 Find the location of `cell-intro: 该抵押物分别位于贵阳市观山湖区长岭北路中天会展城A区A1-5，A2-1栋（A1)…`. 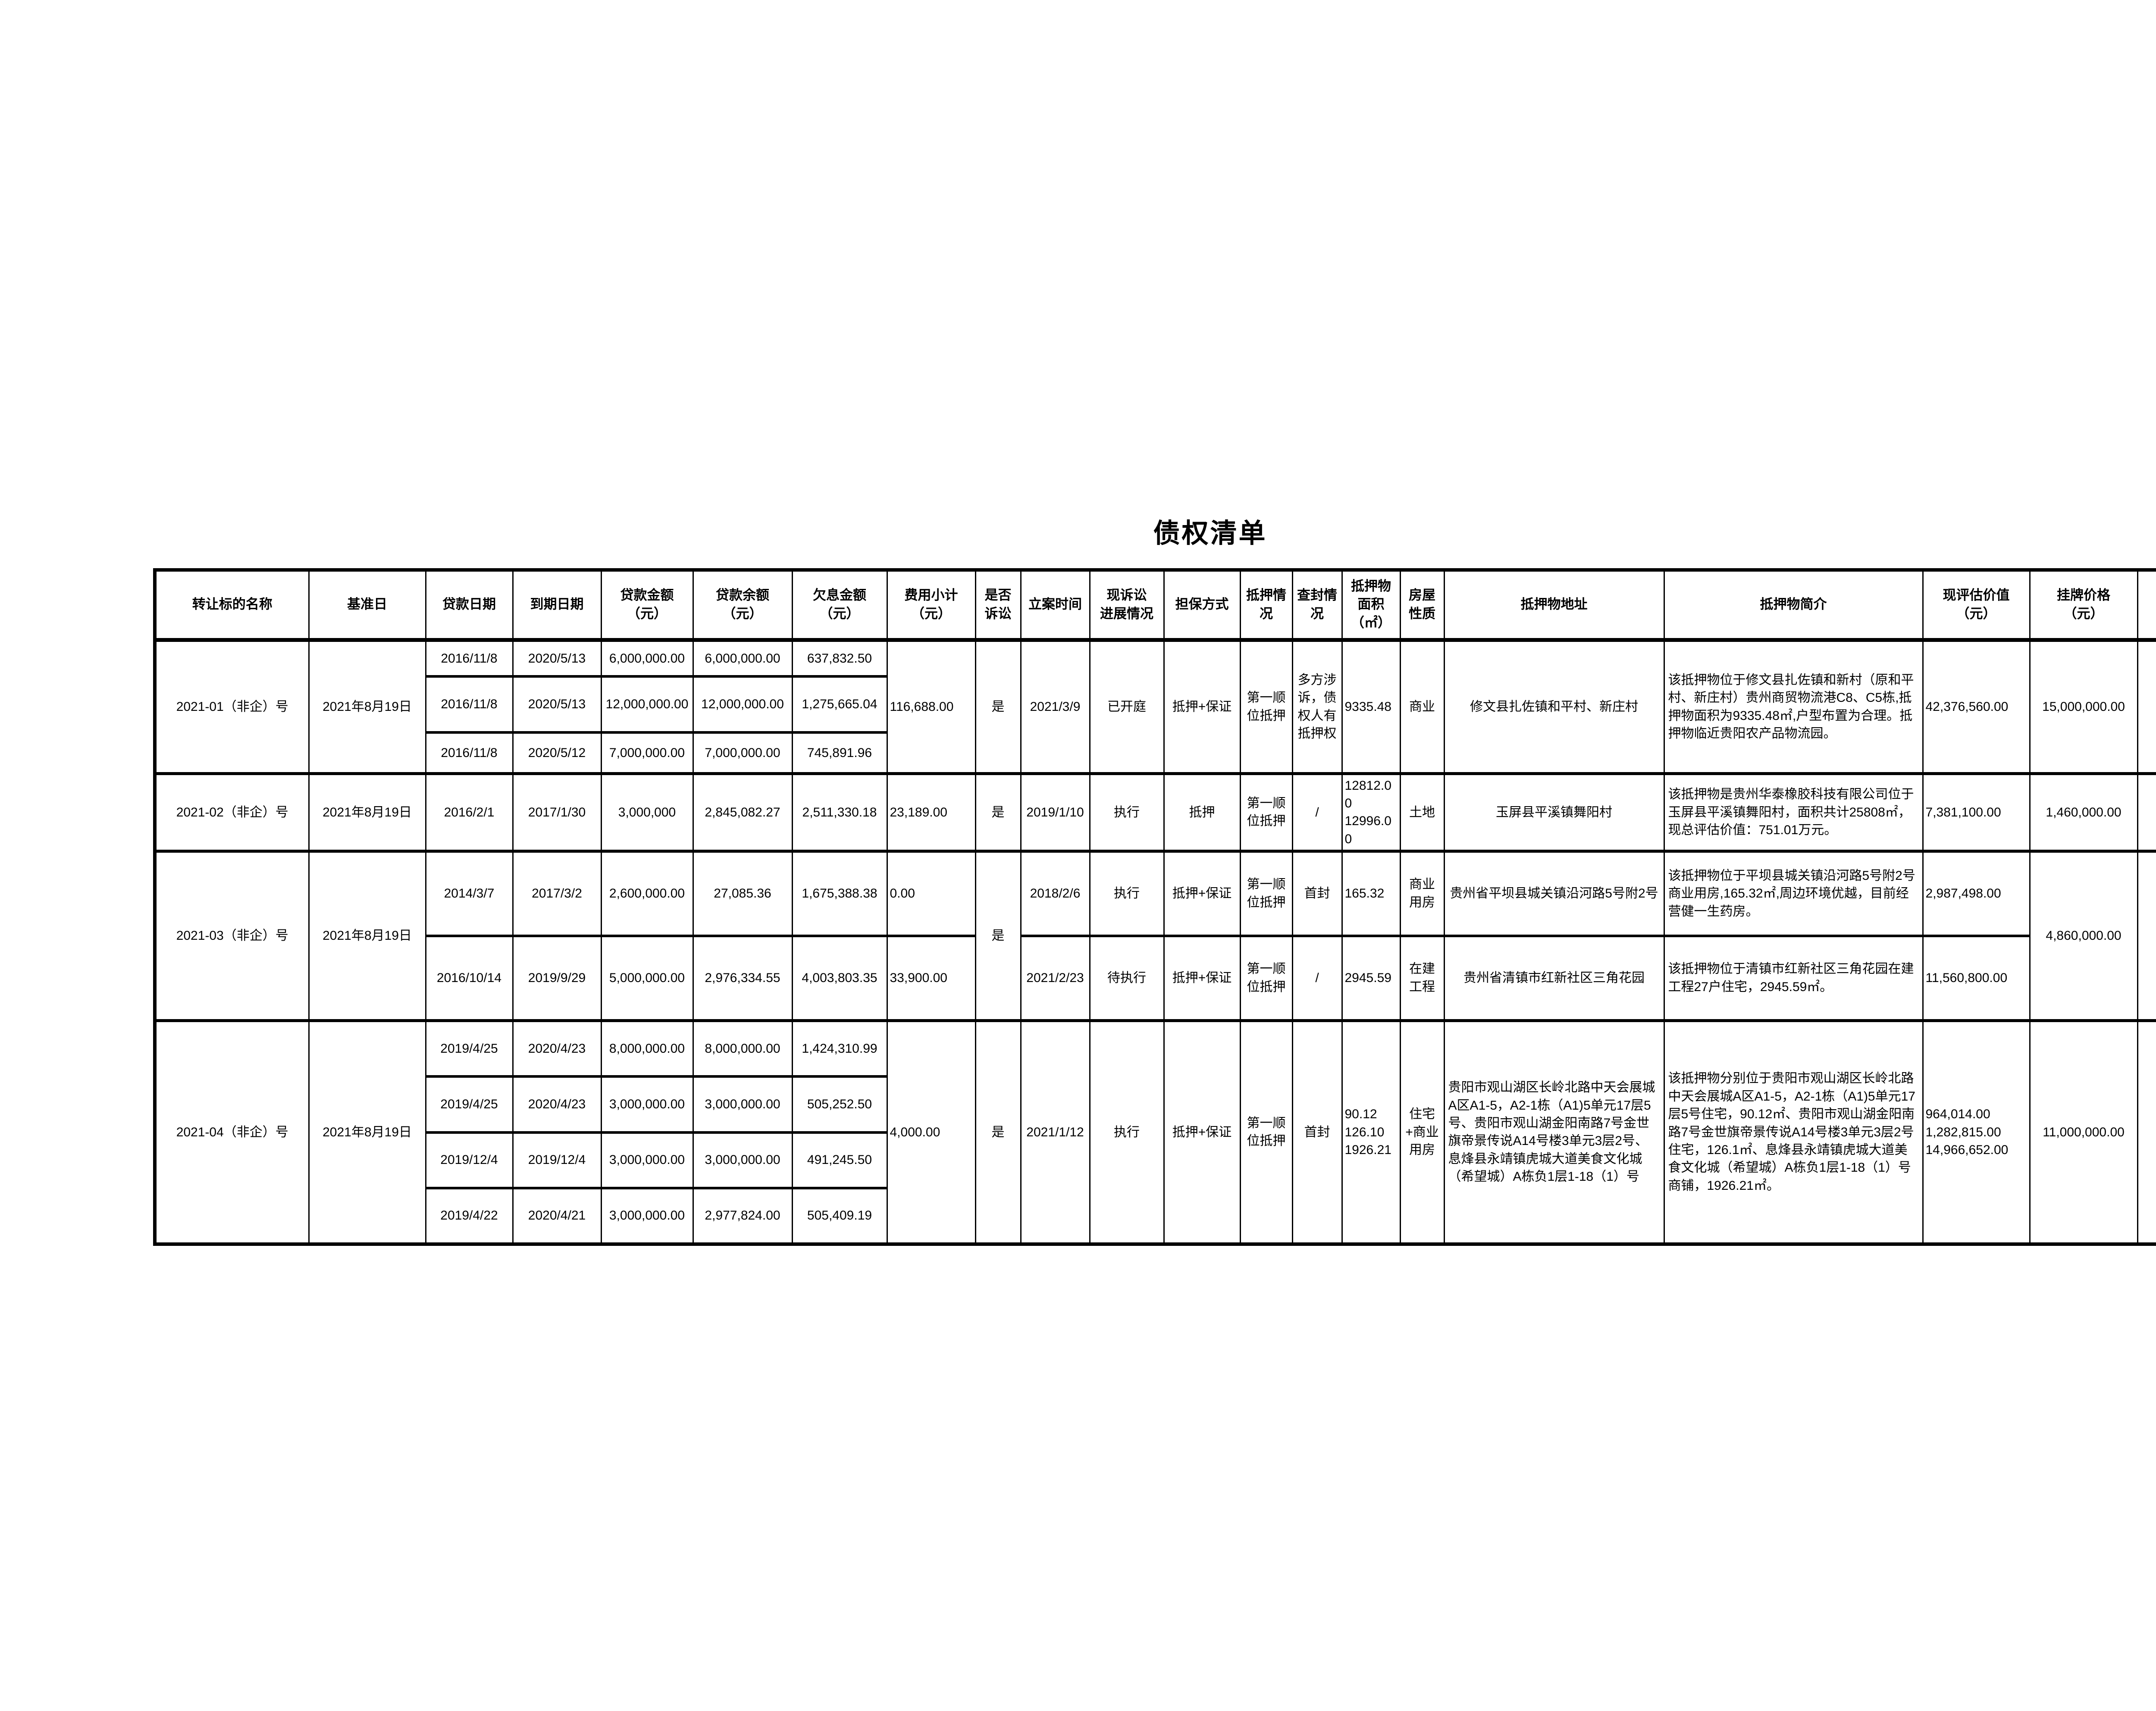

cell-intro: 该抵押物分别位于贵阳市观山湖区长岭北路中天会展城A区A1-5，A2-1栋（A1)… is located at coordinates (1793, 1132).